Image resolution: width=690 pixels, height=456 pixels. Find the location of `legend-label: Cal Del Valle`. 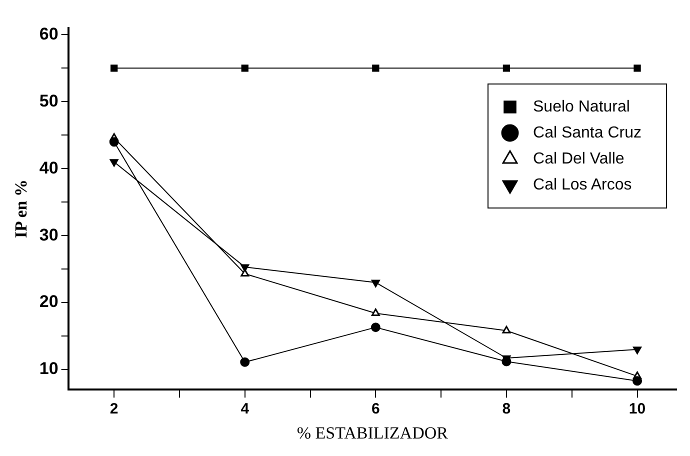

legend-label: Cal Del Valle is located at coordinates (578, 159).